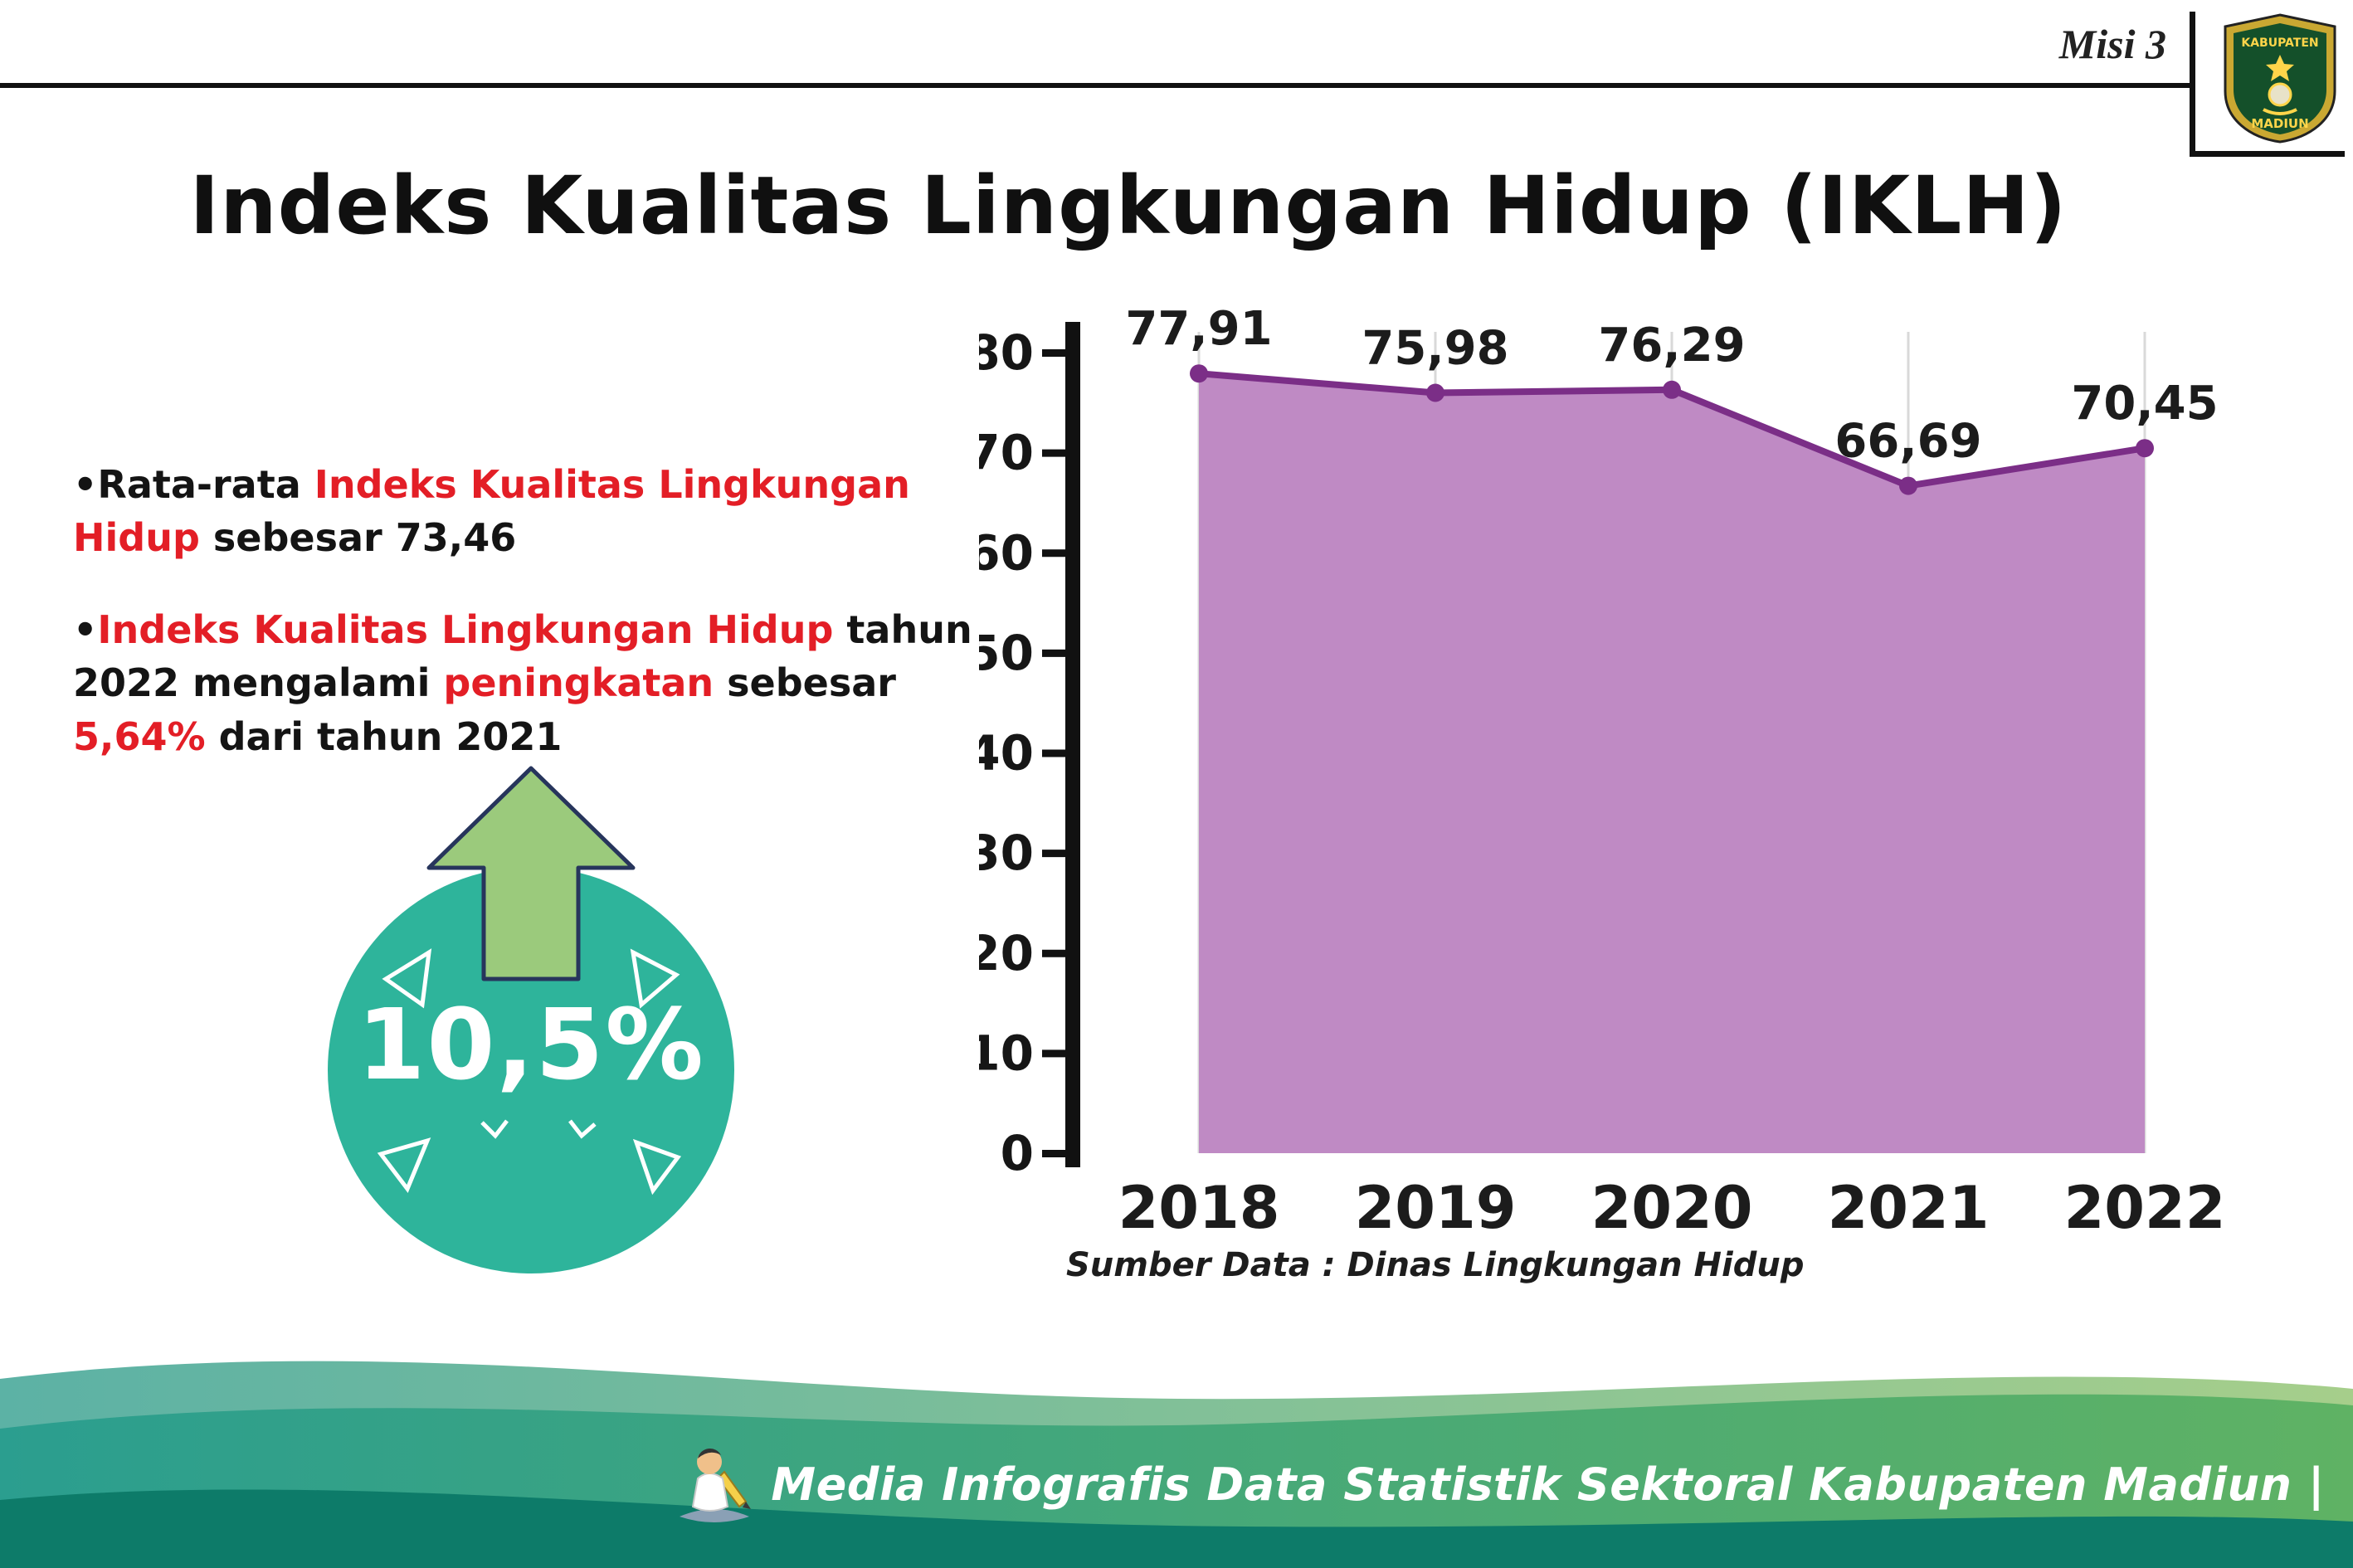 This screenshot has height=1568, width=2353. I want to click on value-label: 70,45, so click(2144, 404).